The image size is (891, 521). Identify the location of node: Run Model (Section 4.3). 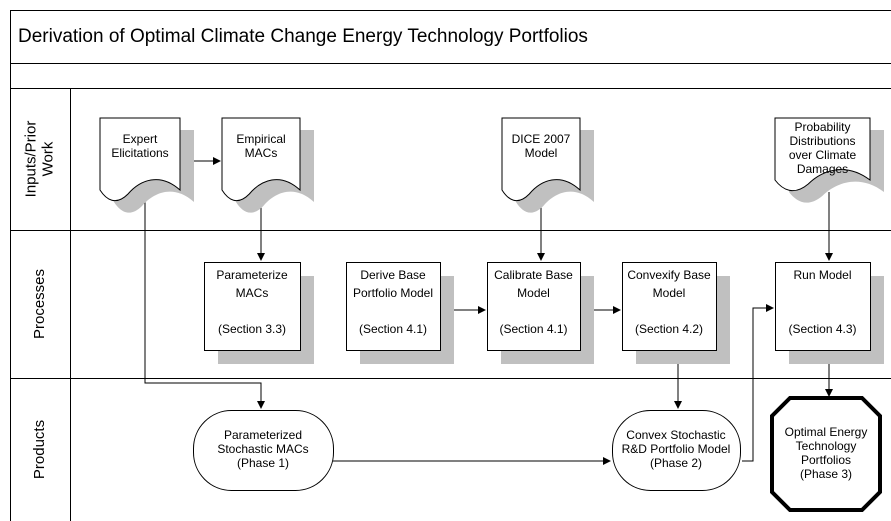
(829, 313).